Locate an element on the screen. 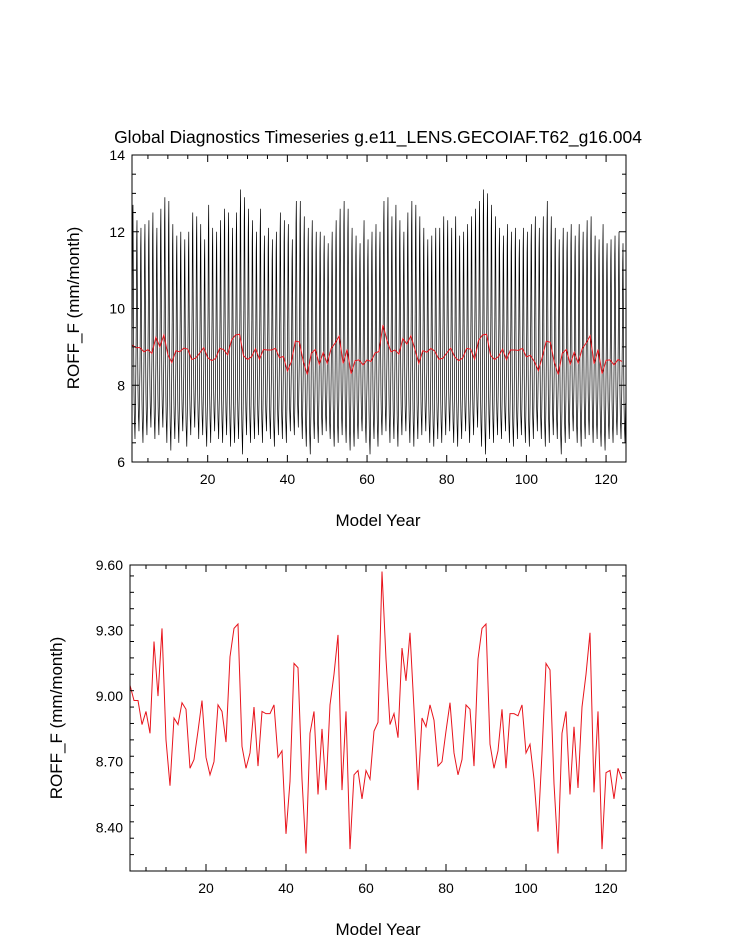  bottom-y-tick-label: 8.40 is located at coordinates (109, 827).